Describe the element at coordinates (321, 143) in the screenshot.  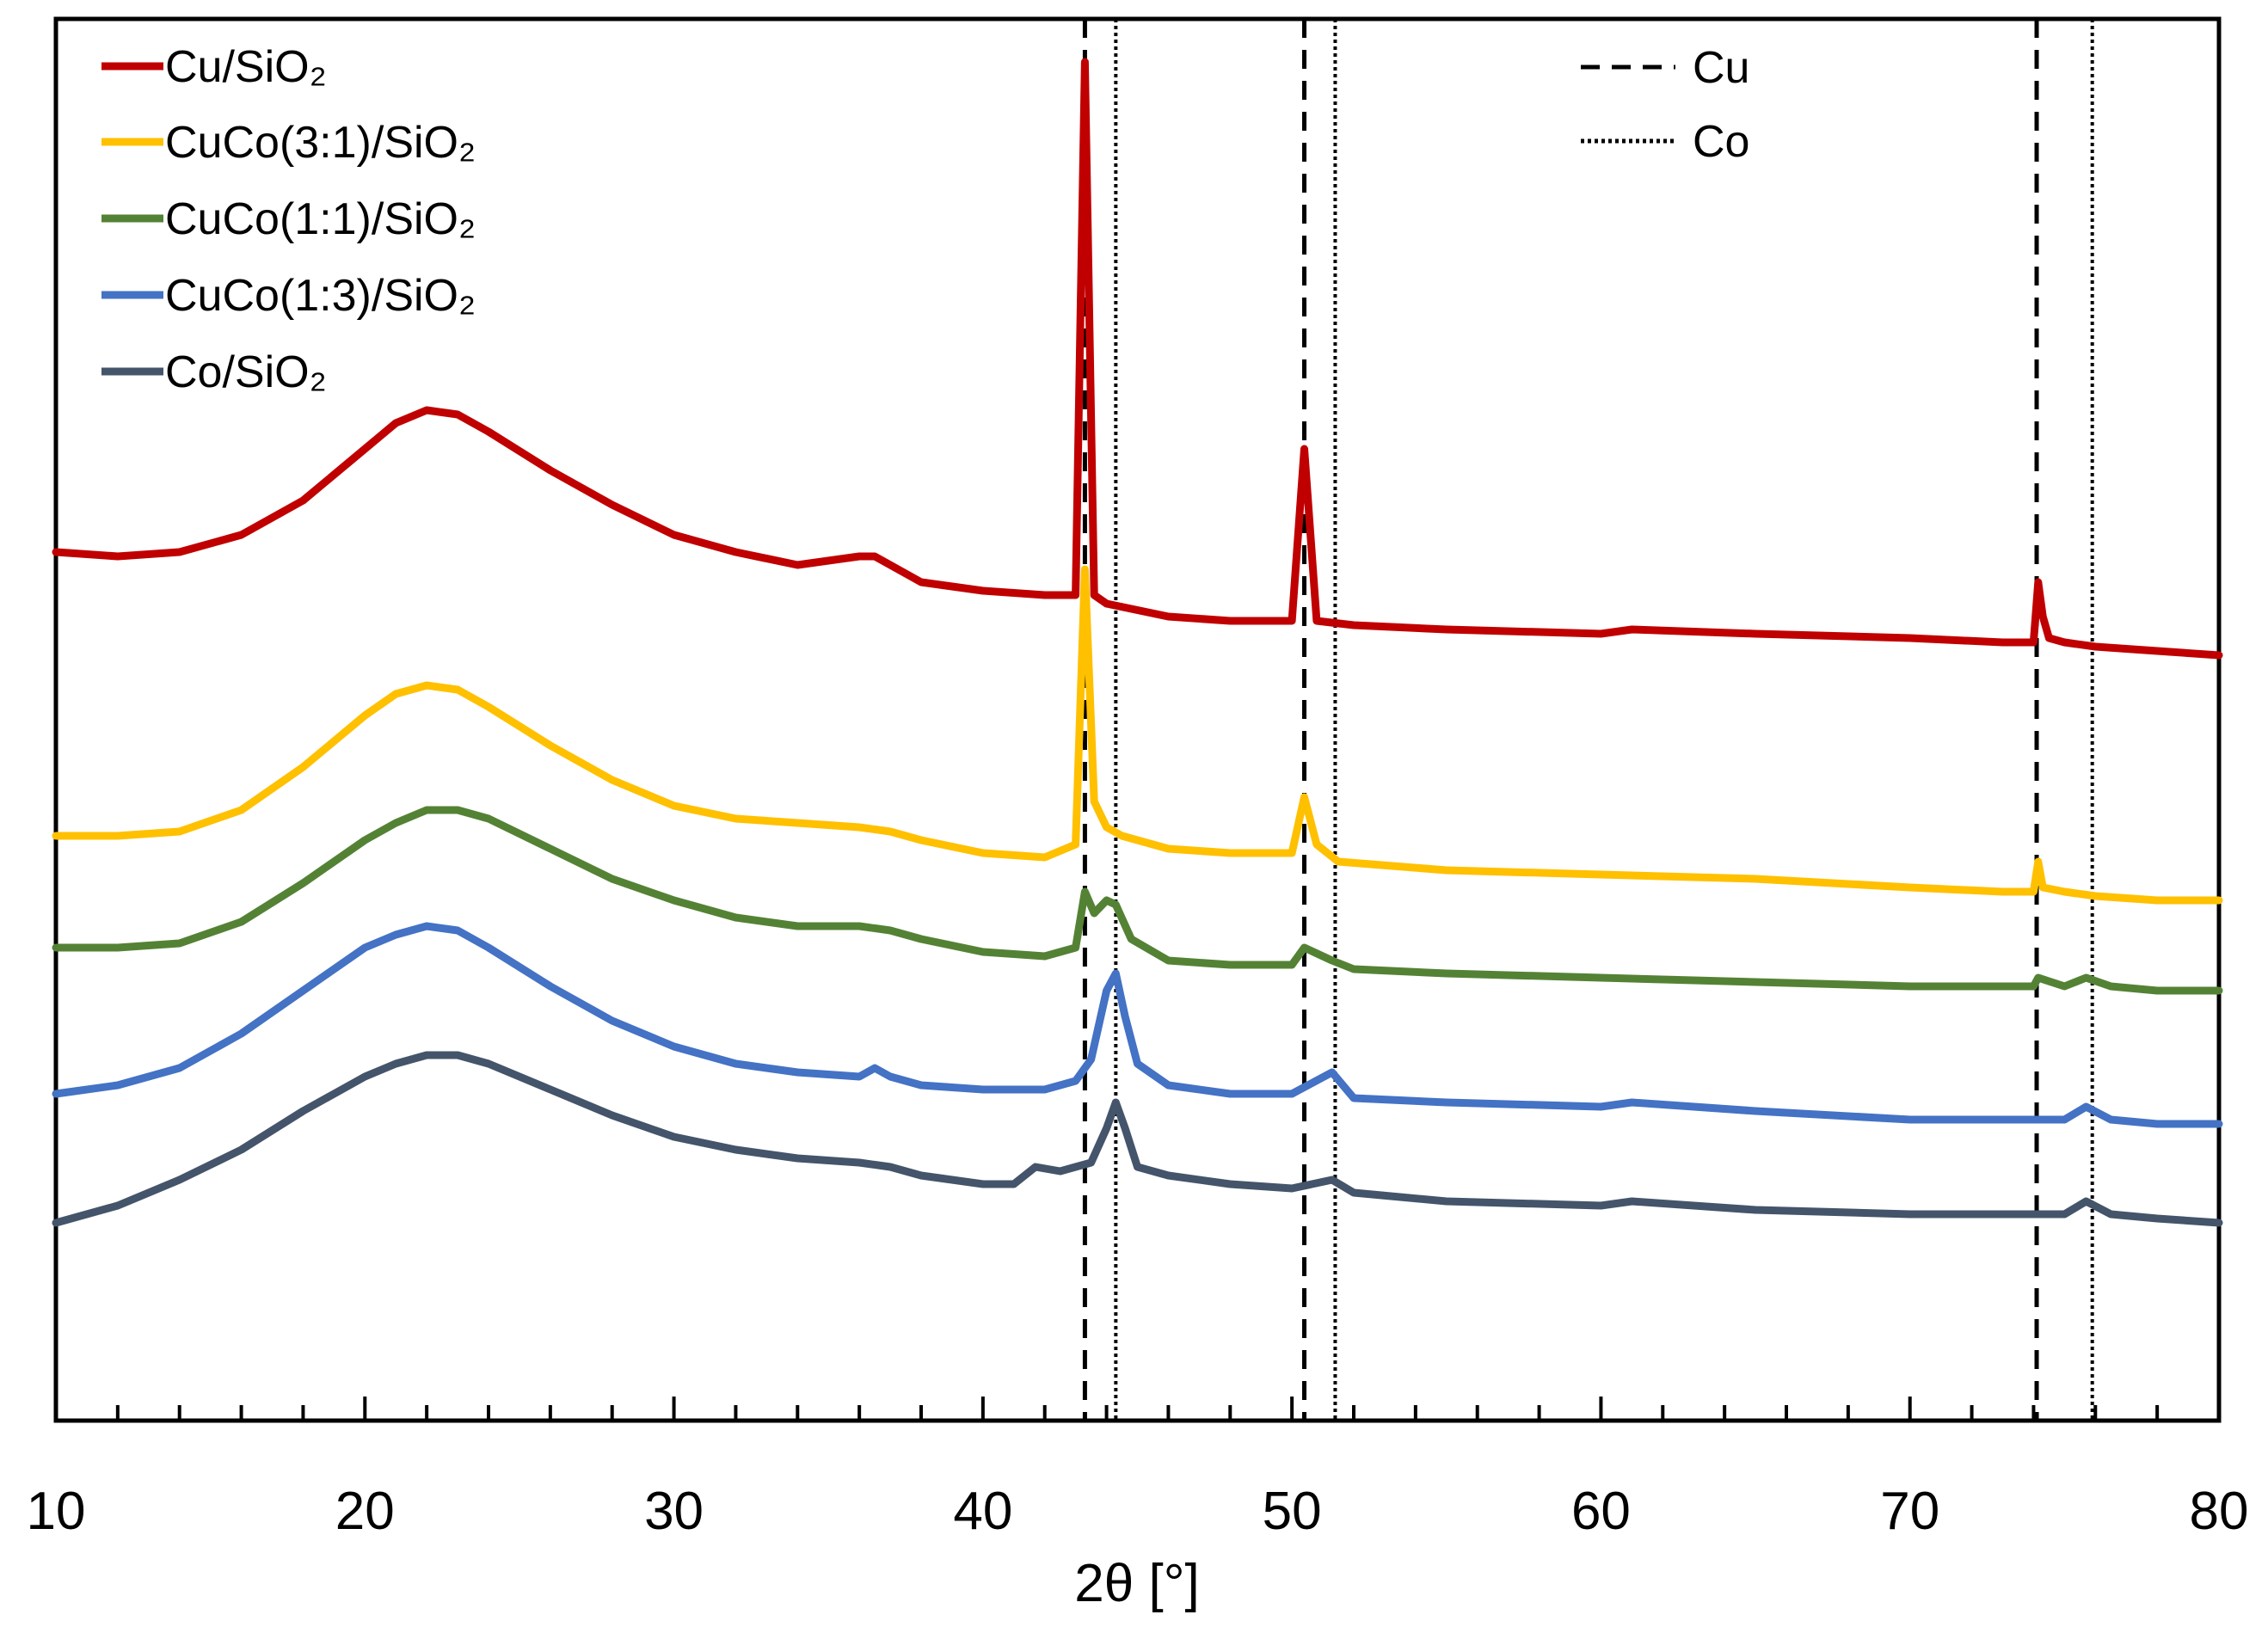
I see `legend-label-cuco-3-1: CuCo(3:1)/SiO₂` at that location.